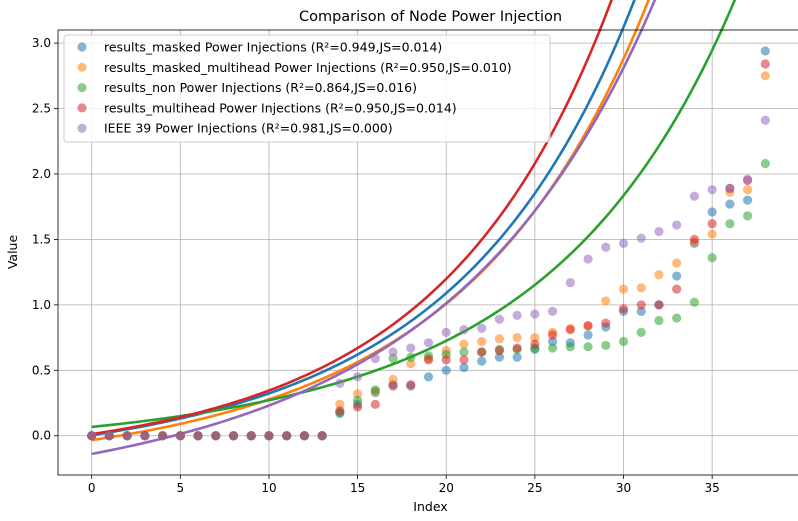  I want to click on y-tick-label: 1.0, so click(41, 305).